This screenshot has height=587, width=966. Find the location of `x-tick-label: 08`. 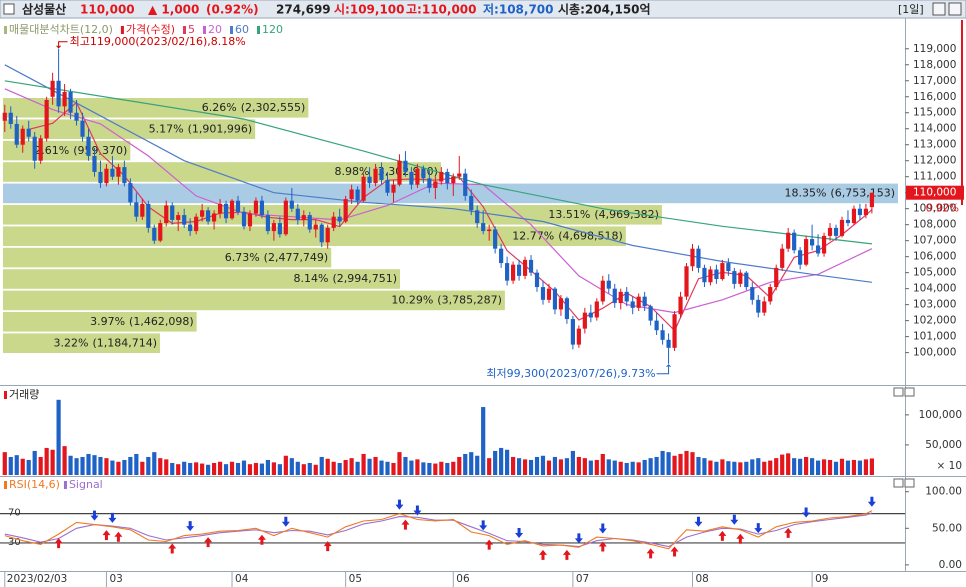

x-tick-label: 08 is located at coordinates (701, 579).